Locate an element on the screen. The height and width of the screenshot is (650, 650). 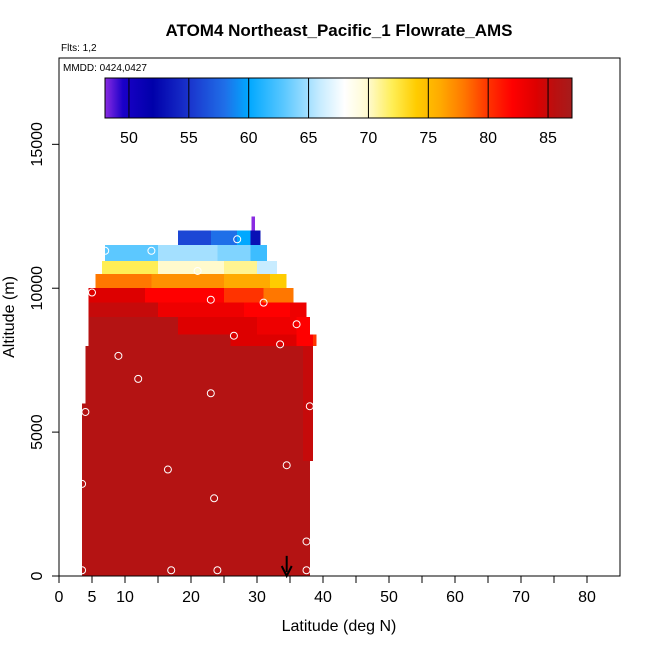
x-tick-label: 20 is located at coordinates (191, 597).